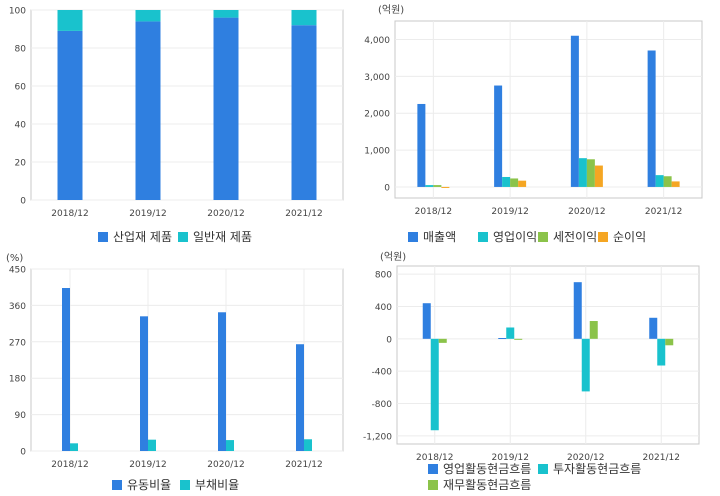 Image resolution: width=720 pixels, height=496 pixels. What do you see at coordinates (17, 343) in the screenshot?
I see `y-tick-label: 270` at bounding box center [17, 343].